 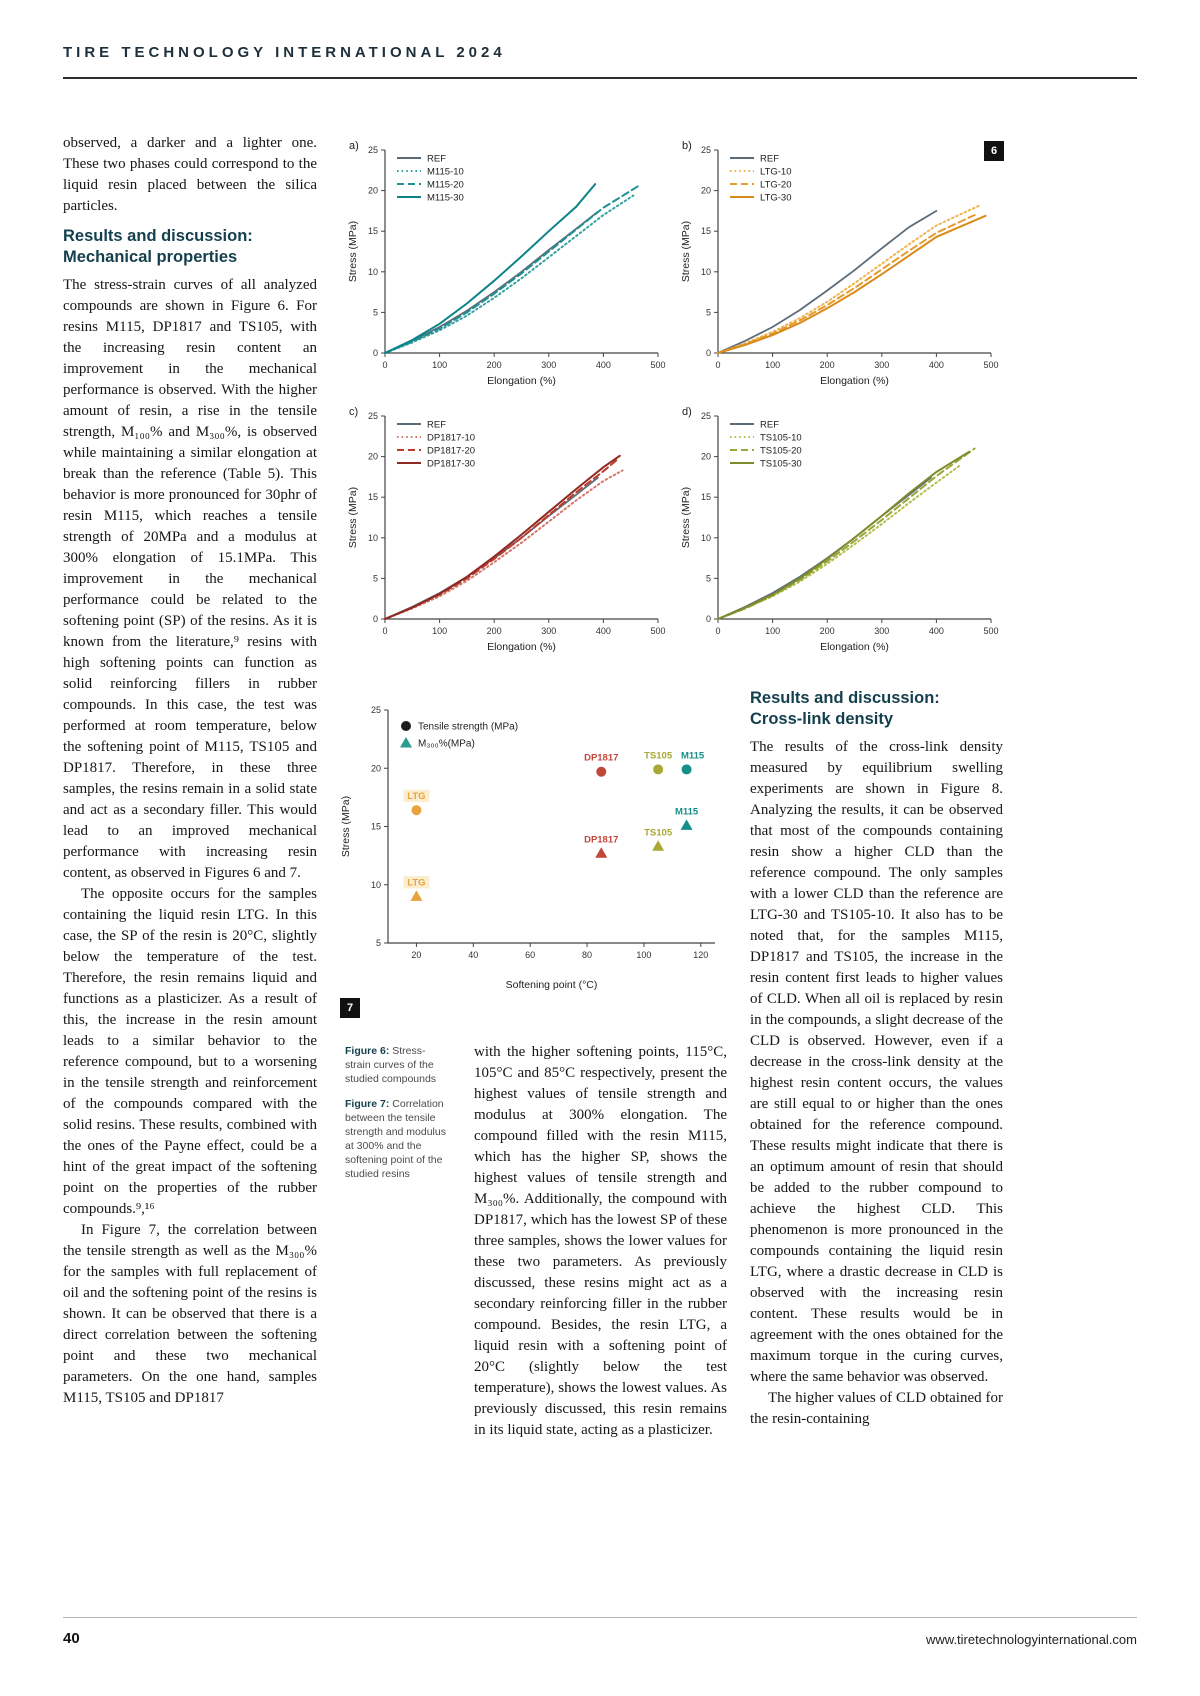 I want to click on svg-text: M115-10, so click(x=445, y=172).